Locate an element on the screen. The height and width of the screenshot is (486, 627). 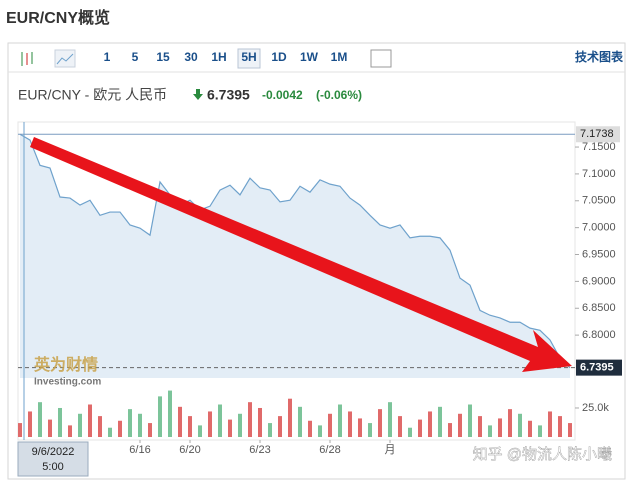
interval-button: 1M is located at coordinates (339, 57).